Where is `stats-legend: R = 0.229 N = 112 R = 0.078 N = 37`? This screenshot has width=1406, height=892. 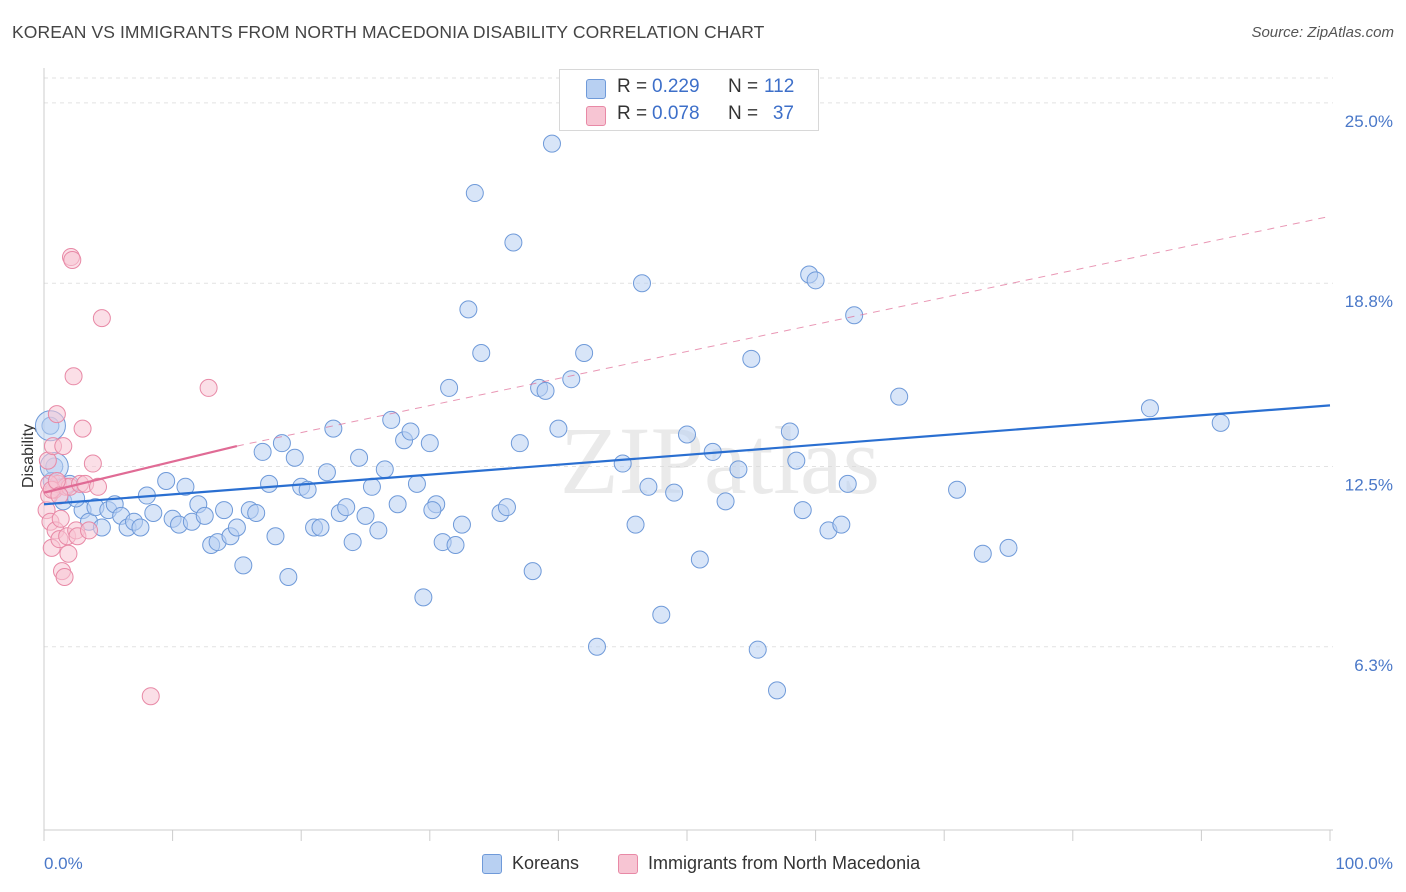
stats-legend: R = 0.229 N = 112 R = 0.078 N = 37 is located at coordinates (689, 100).